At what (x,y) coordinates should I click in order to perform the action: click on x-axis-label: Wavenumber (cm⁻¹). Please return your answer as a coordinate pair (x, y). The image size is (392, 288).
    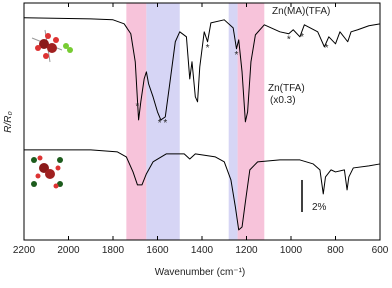
    Looking at the image, I should click on (200, 272).